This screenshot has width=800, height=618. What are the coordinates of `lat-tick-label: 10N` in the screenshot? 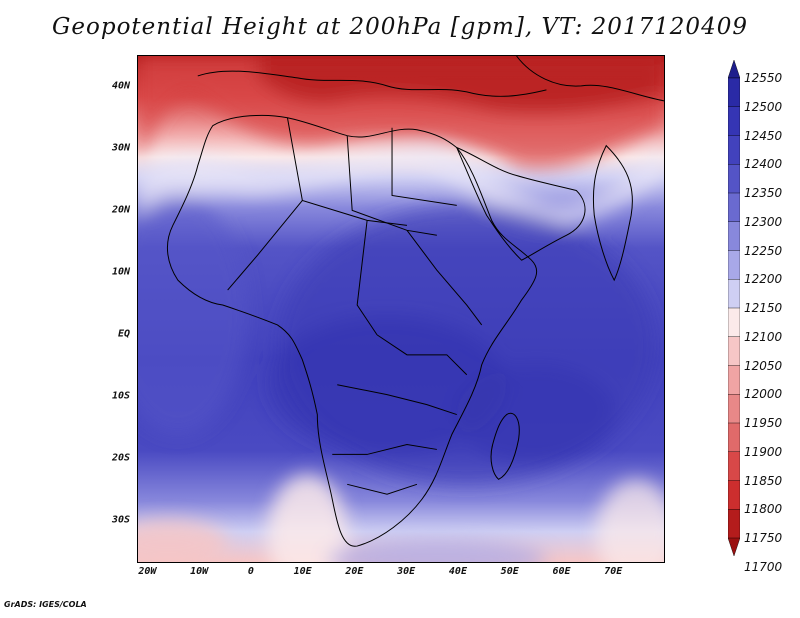 It's located at (120, 272).